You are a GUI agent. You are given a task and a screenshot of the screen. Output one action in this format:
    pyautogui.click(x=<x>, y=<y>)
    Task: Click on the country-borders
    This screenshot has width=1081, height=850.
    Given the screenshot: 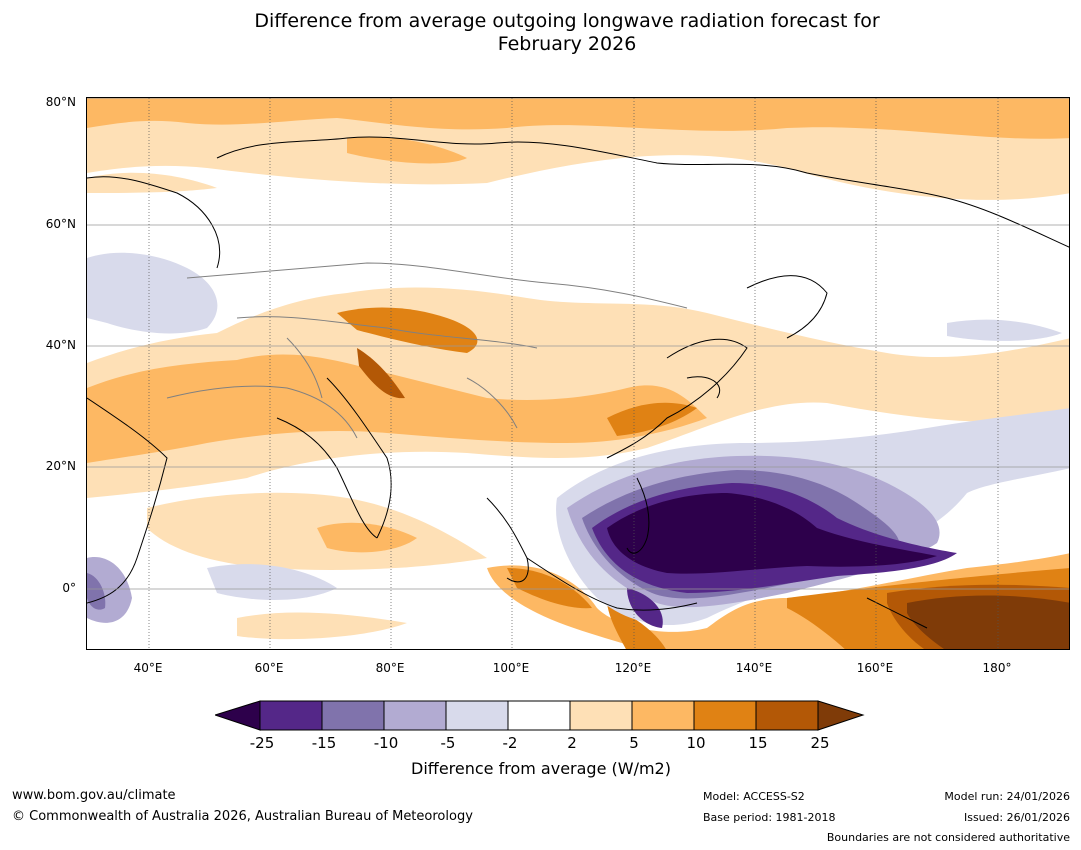 What is the action you would take?
    pyautogui.click(x=427, y=350)
    